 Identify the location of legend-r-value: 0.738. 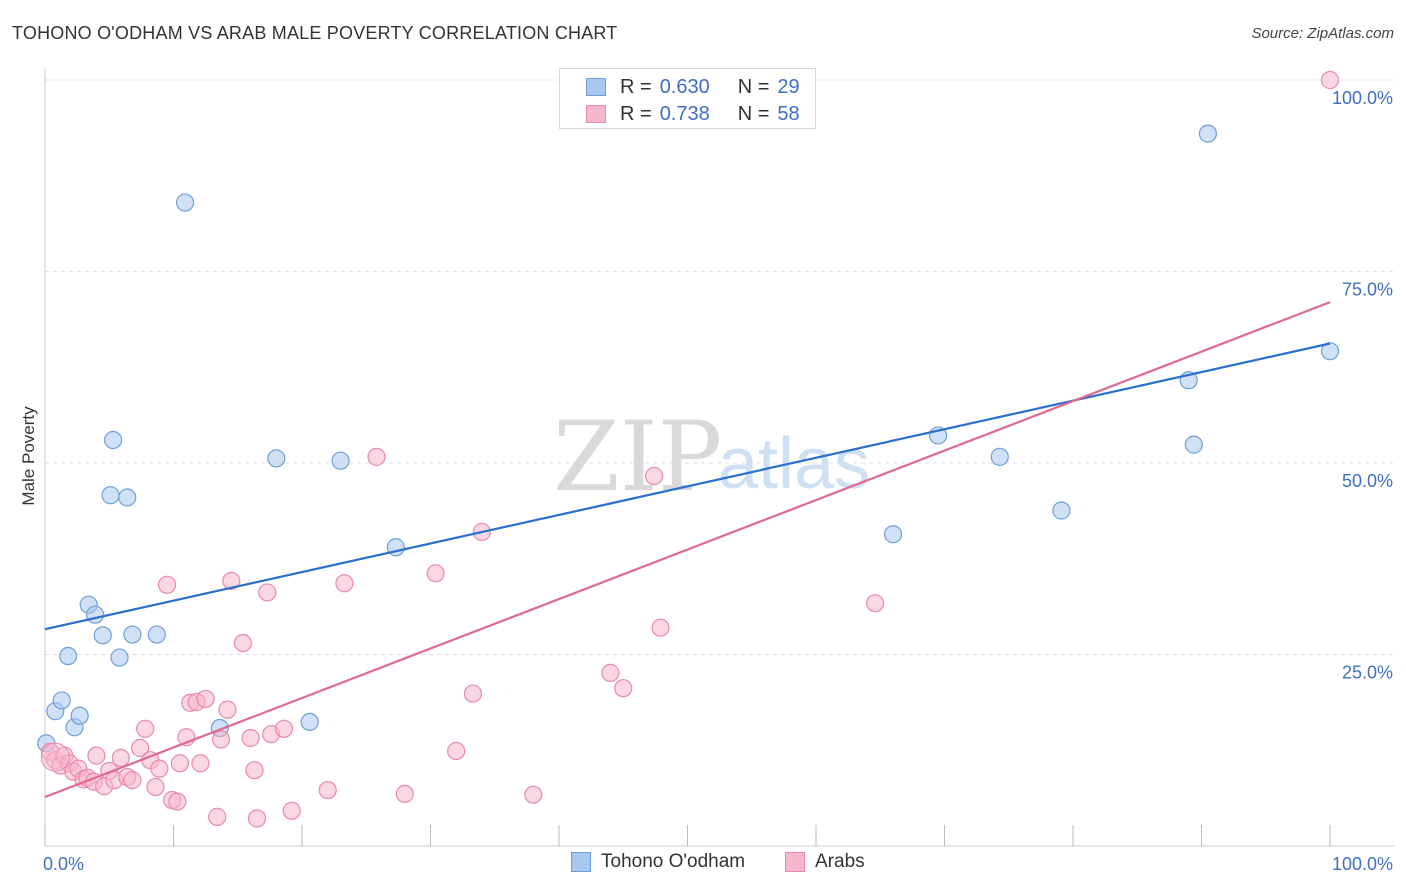
(684, 113).